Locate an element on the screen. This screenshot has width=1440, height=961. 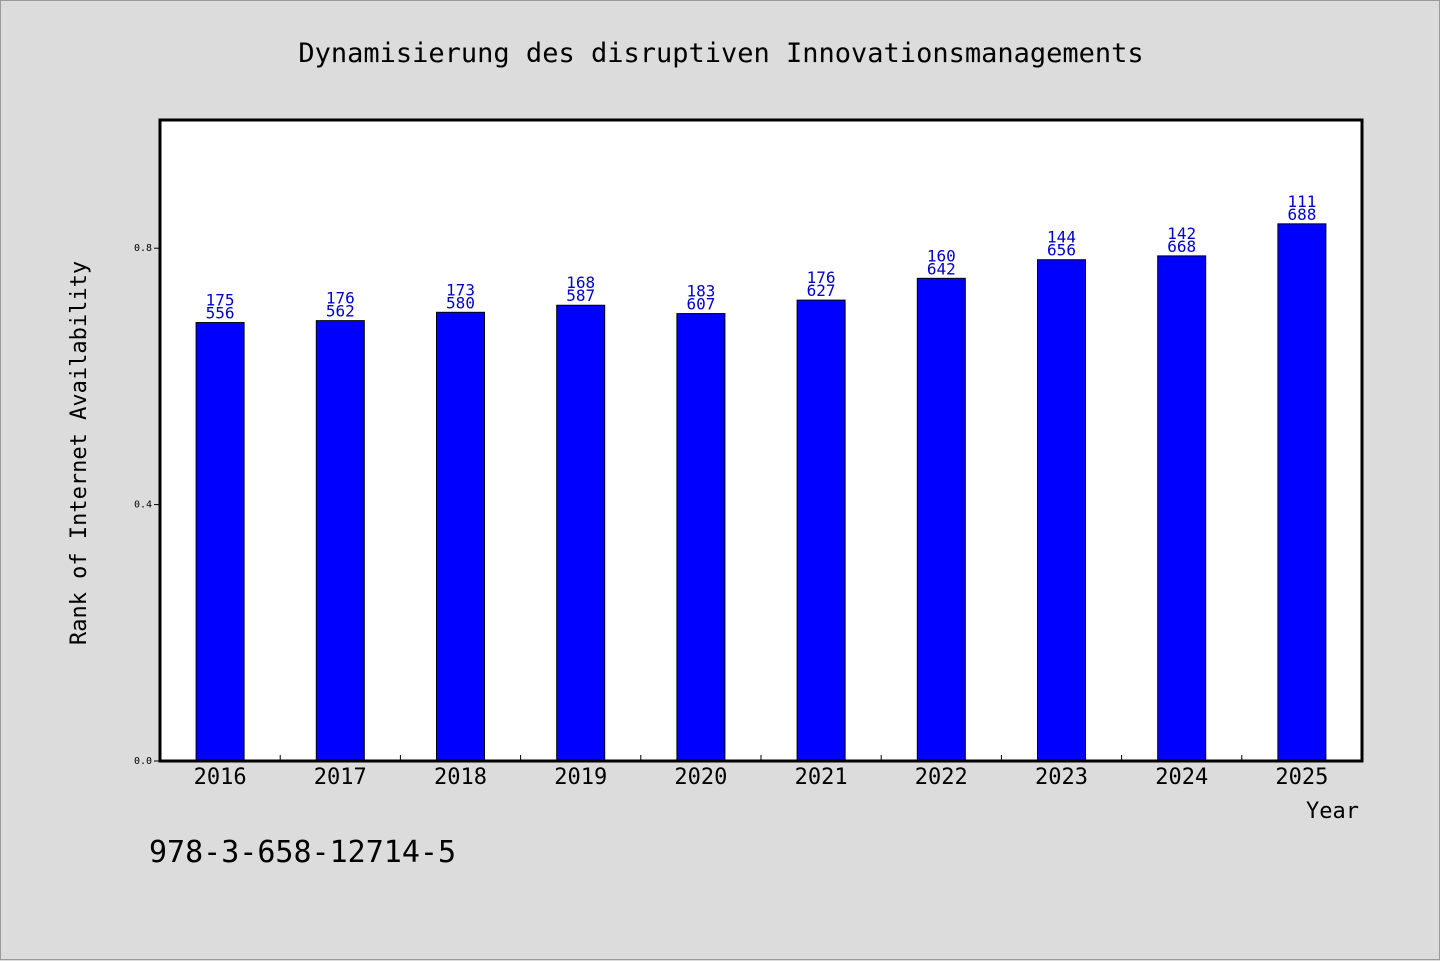
y-tick-label: 0.0 is located at coordinates (143, 761).